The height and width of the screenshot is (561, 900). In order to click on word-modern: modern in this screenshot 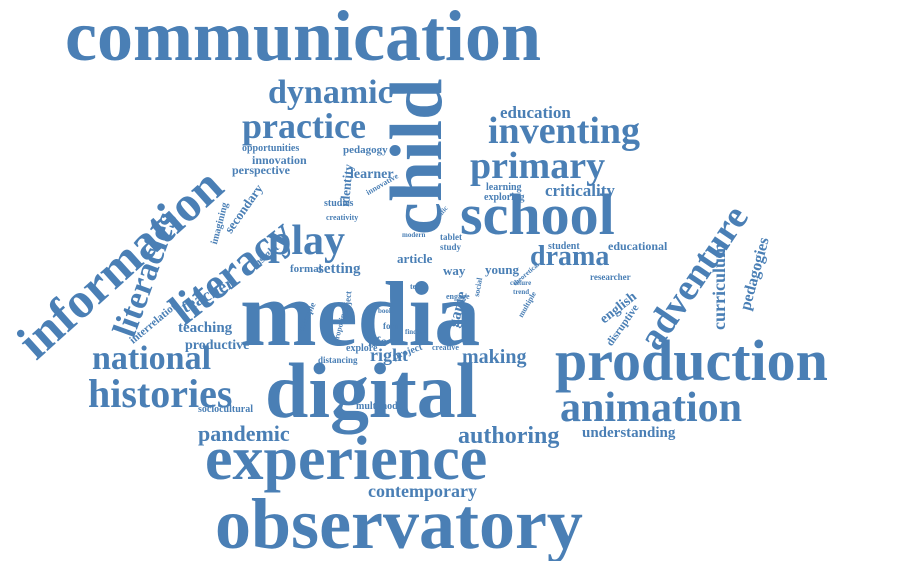, I will do `click(414, 235)`.